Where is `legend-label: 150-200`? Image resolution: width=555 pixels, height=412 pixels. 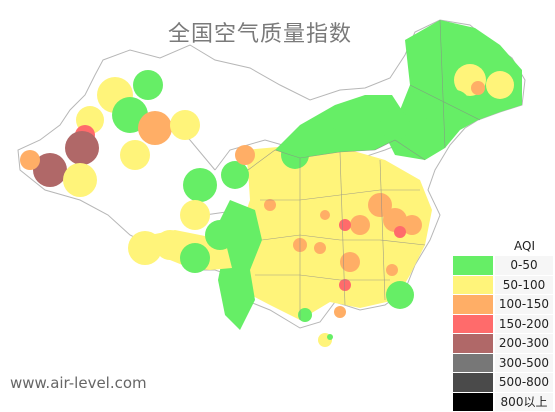 legend-label: 150-200 is located at coordinates (524, 323).